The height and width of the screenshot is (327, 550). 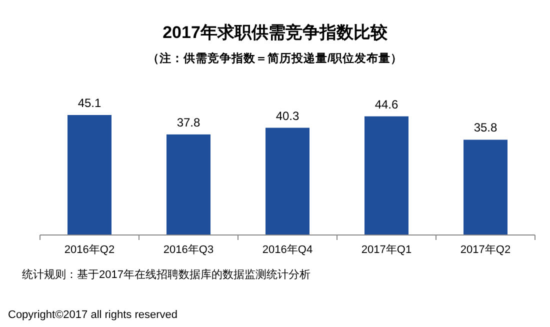 I want to click on title: 2017年求职供需竞争指数比较, so click(x=275, y=32).